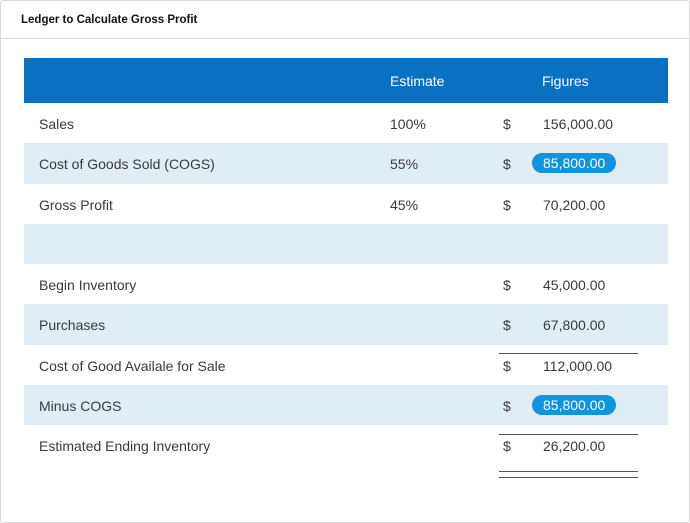 This screenshot has height=523, width=690. What do you see at coordinates (346, 324) in the screenshot?
I see `table-row-purchases: Purchases $ 67,800.00` at bounding box center [346, 324].